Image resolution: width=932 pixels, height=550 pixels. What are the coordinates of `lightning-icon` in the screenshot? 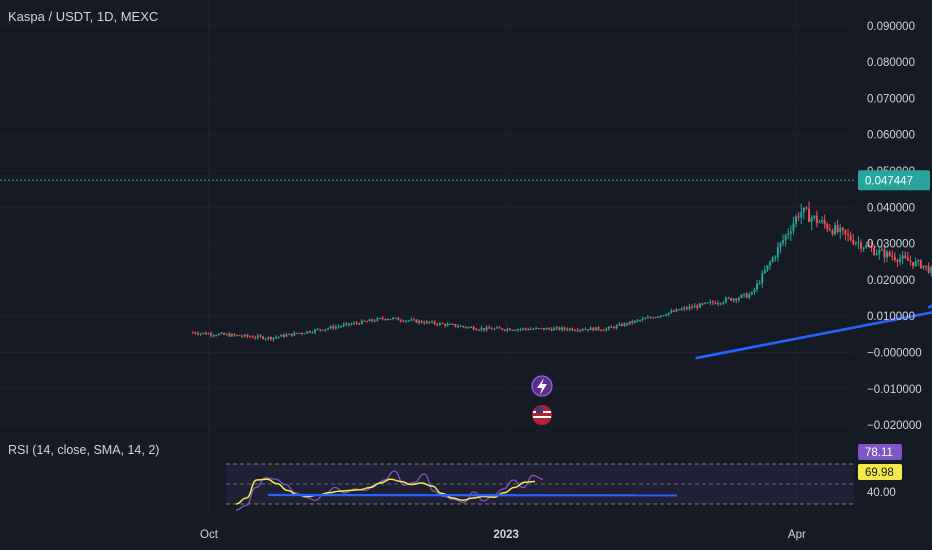 It's located at (542, 386).